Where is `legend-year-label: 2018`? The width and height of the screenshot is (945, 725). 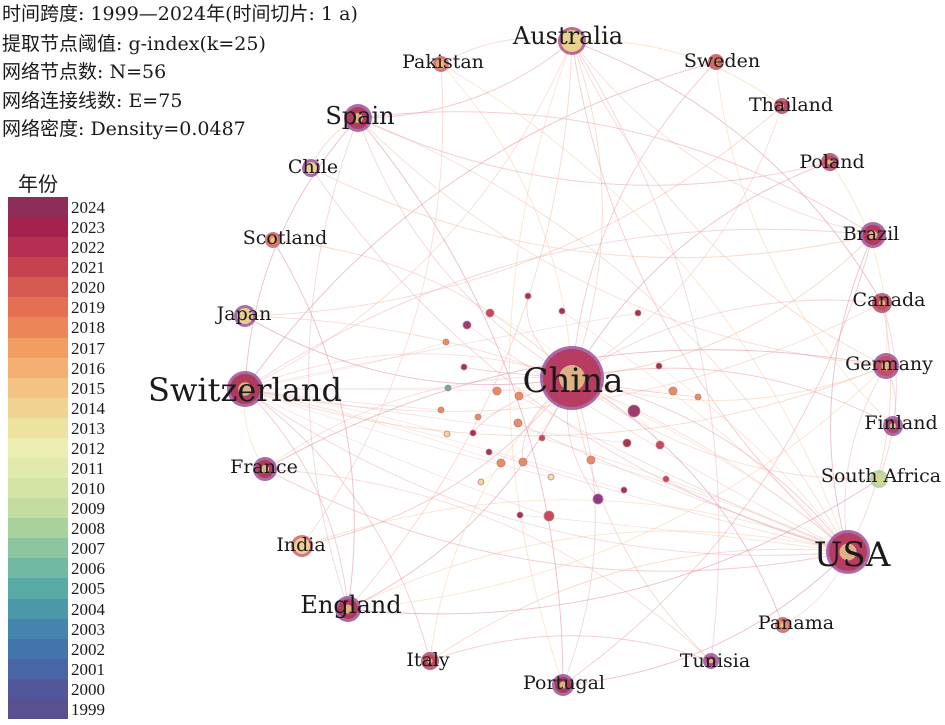 legend-year-label: 2018 is located at coordinates (88, 328).